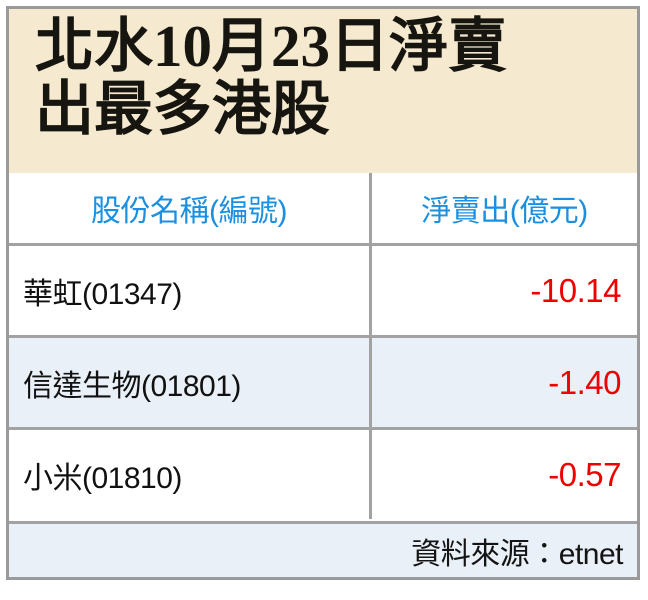 This screenshot has width=648, height=600. I want to click on table-row: 信達生物(01801) -1.40, so click(323, 381).